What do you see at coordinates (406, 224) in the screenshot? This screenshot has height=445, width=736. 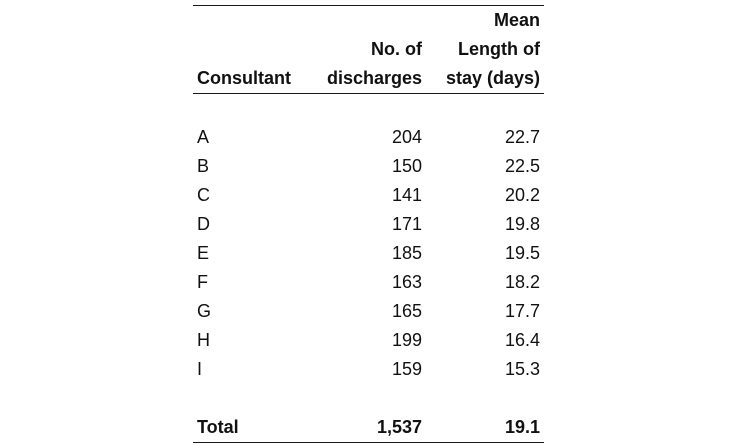 I see `discharges-cell: 171` at bounding box center [406, 224].